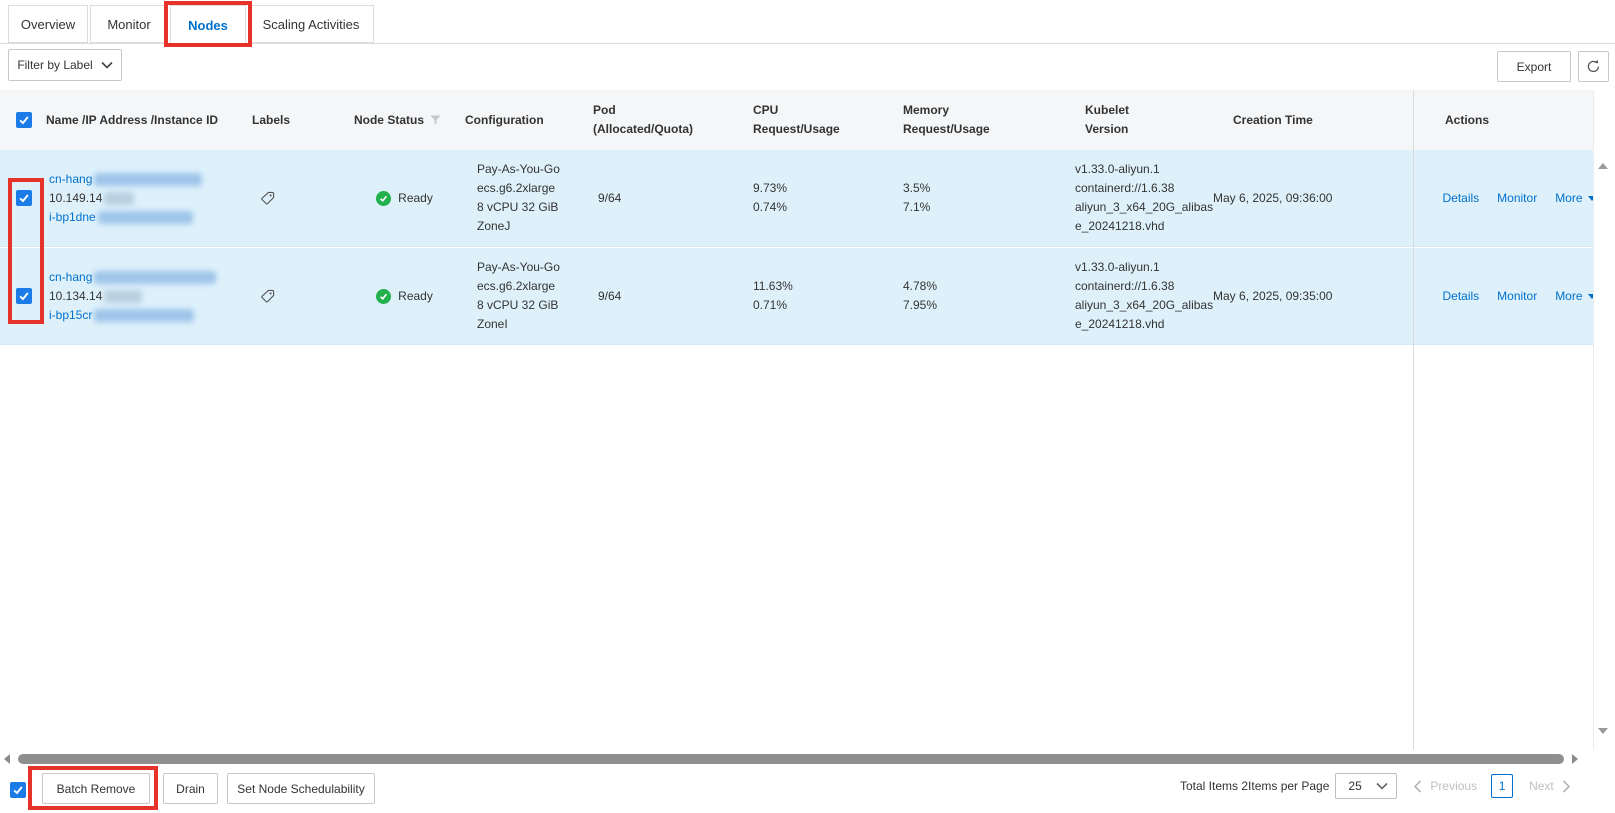 Image resolution: width=1615 pixels, height=813 pixels. Describe the element at coordinates (1273, 295) in the screenshot. I see `creation-time: May 6, 2025, 09:35:00` at that location.